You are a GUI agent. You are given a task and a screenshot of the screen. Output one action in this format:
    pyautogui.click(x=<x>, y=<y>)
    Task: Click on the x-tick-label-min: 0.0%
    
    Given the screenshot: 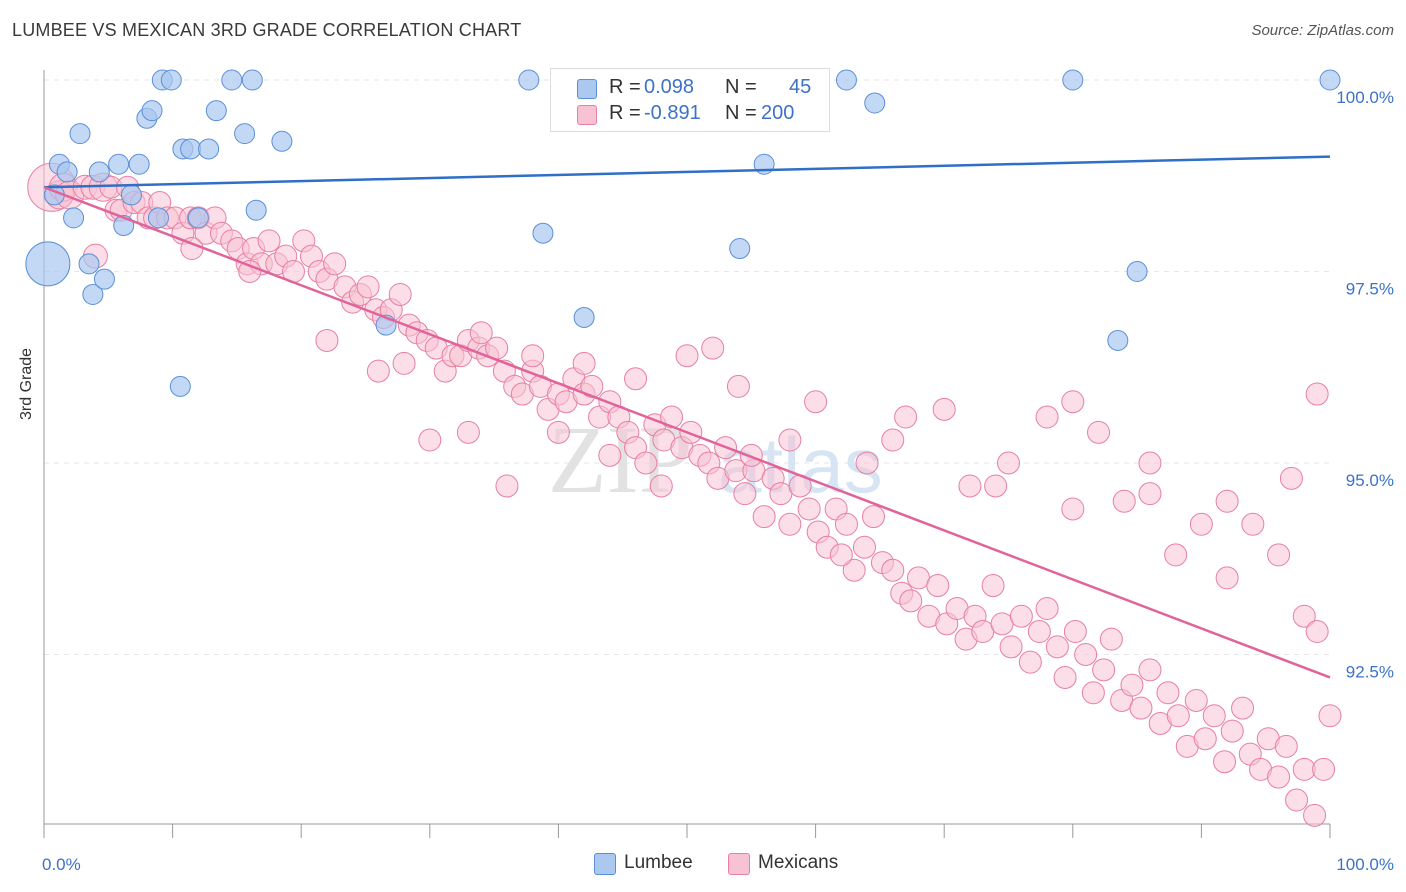 What is the action you would take?
    pyautogui.click(x=61, y=864)
    